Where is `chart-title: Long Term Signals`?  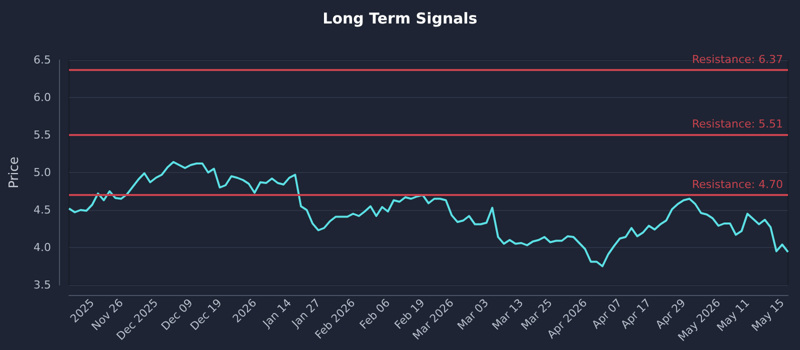
chart-title: Long Term Signals is located at coordinates (400, 19).